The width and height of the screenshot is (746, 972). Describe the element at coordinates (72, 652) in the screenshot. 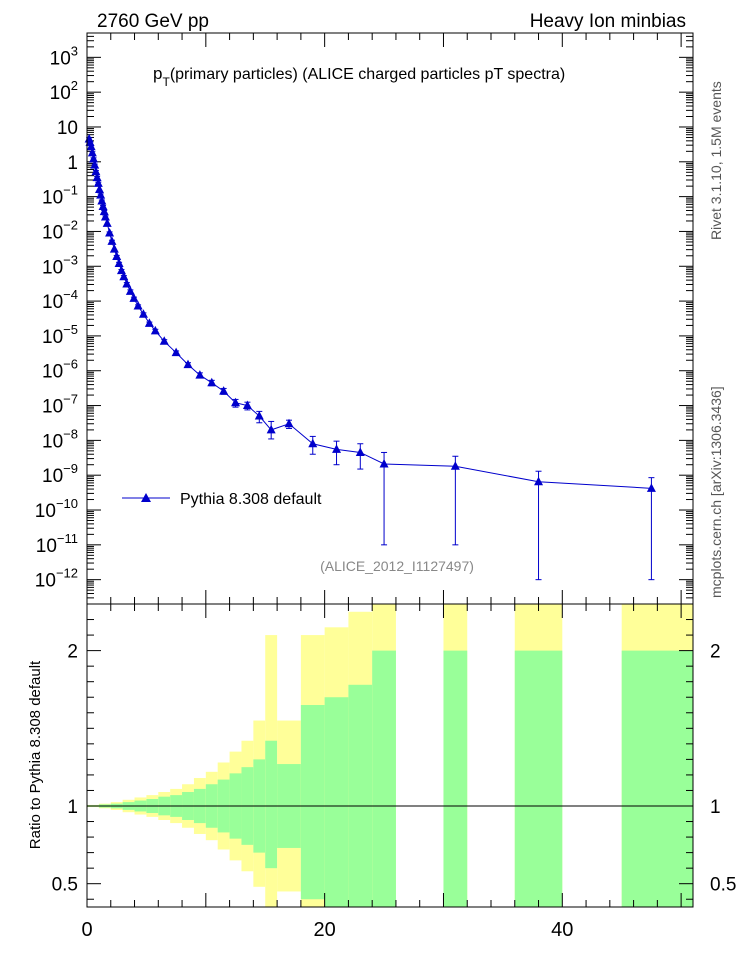

I see `ratio-y-tick-label-left: 2` at that location.